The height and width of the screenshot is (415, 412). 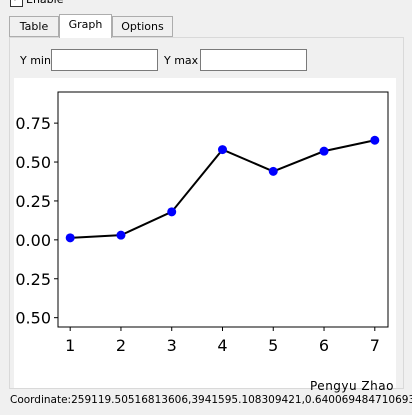 I want to click on checkbox: ✔, so click(x=16, y=3).